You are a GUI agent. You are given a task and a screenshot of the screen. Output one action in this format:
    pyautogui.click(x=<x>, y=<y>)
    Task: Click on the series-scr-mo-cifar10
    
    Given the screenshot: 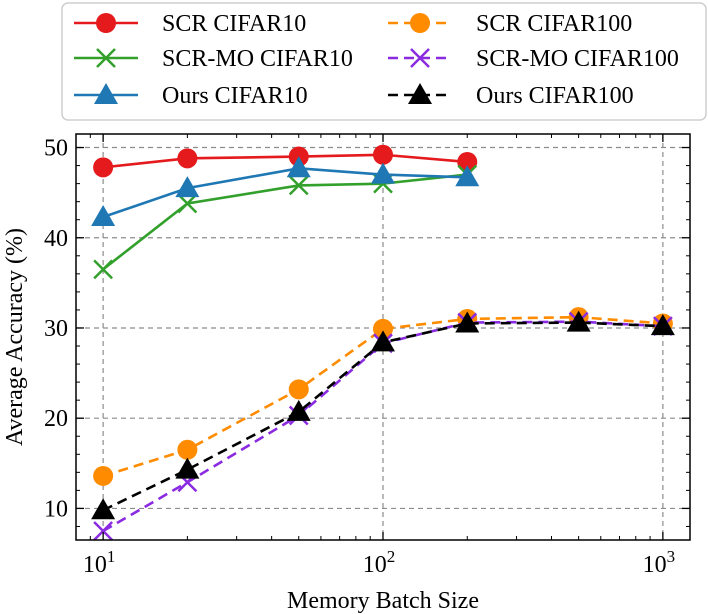 What is the action you would take?
    pyautogui.click(x=285, y=222)
    